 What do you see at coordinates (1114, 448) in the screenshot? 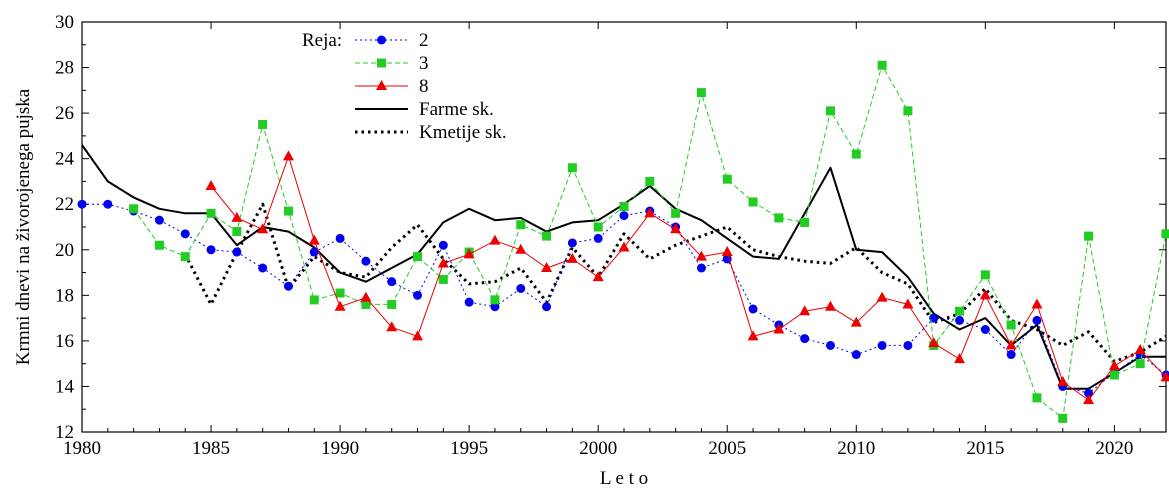
I see `x-tick-label: 2020` at bounding box center [1114, 448].